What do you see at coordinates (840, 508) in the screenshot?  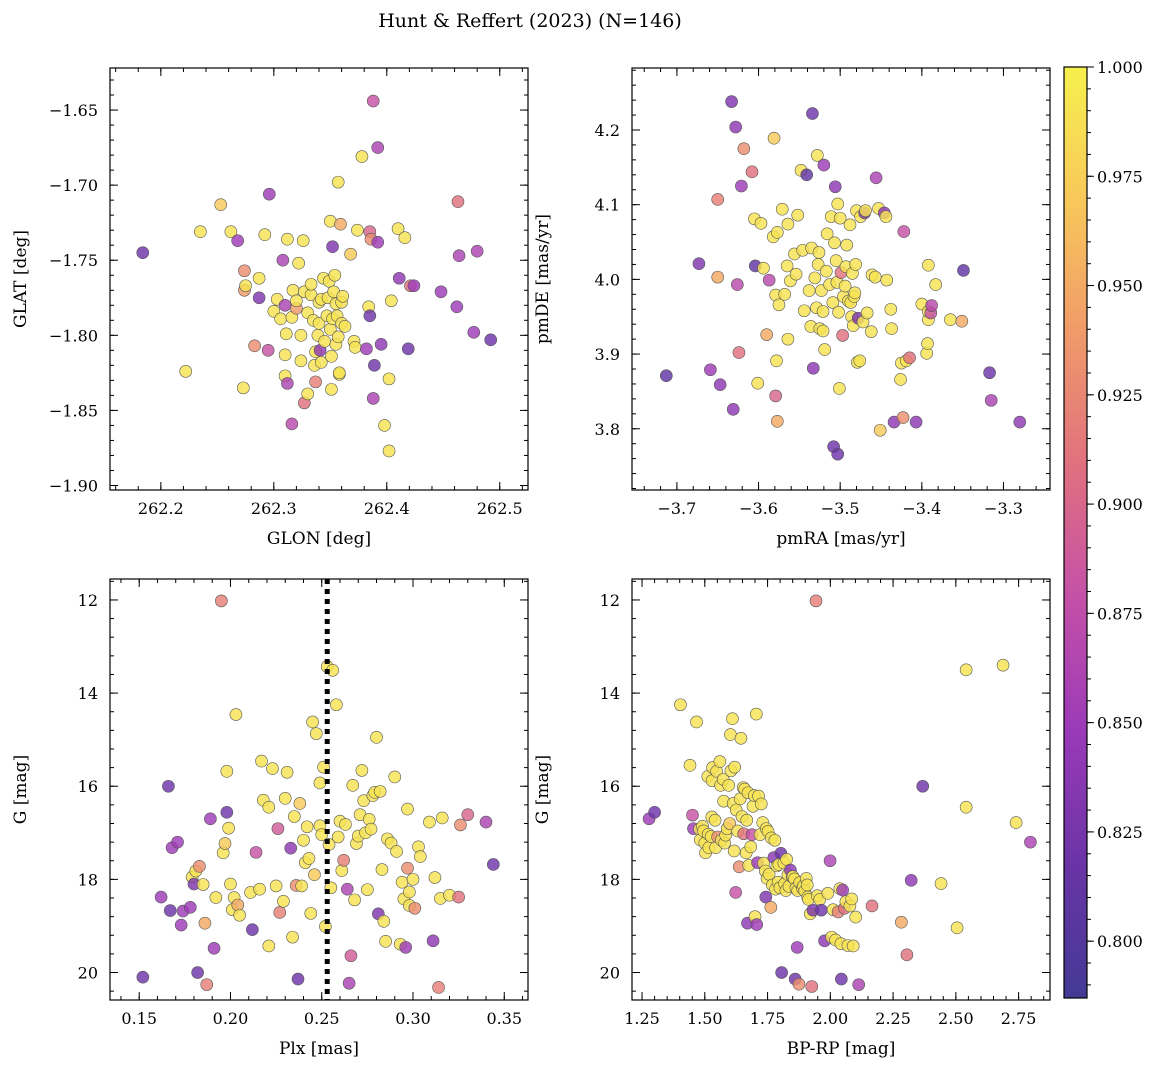 I see `x-tick-label: −3.5` at bounding box center [840, 508].